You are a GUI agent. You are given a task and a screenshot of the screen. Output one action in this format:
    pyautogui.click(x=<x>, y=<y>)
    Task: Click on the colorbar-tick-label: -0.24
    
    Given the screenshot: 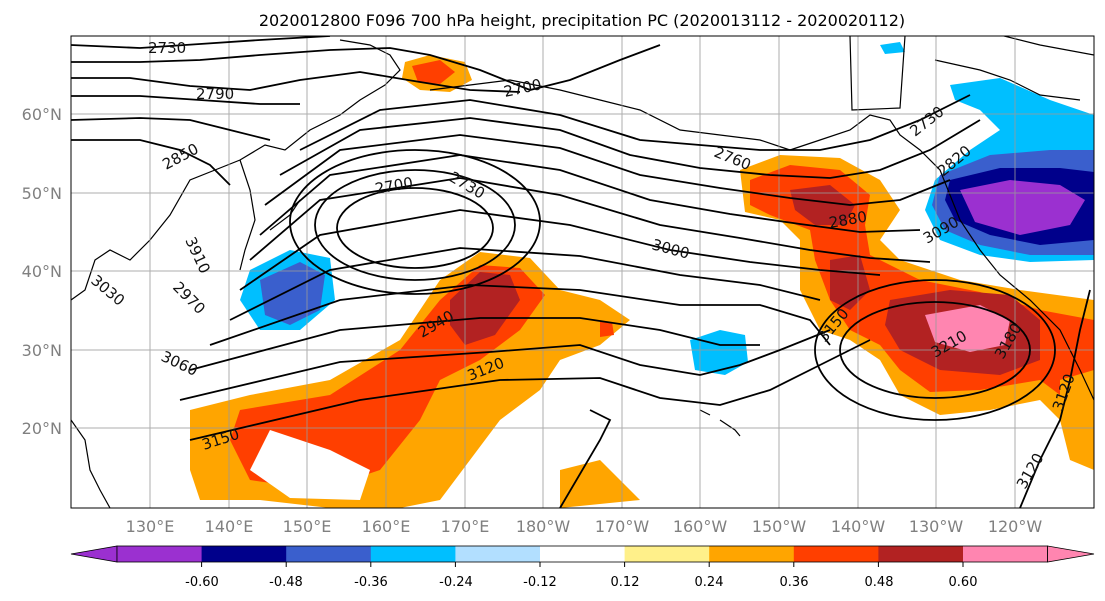 What is the action you would take?
    pyautogui.click(x=456, y=582)
    